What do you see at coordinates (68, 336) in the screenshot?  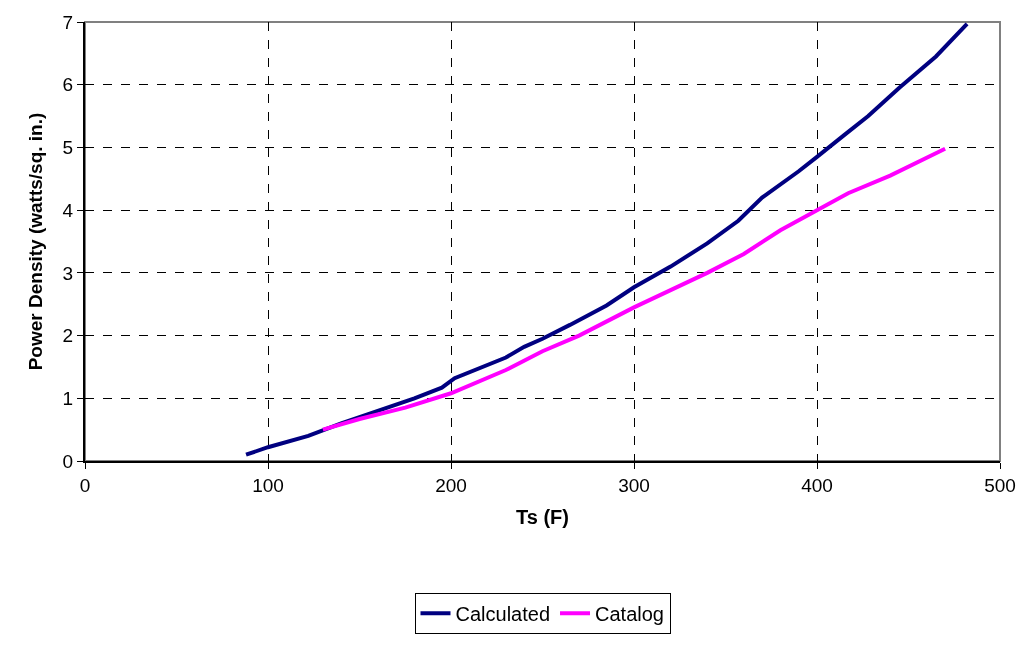 I see `y-tick-label: 2` at bounding box center [68, 336].